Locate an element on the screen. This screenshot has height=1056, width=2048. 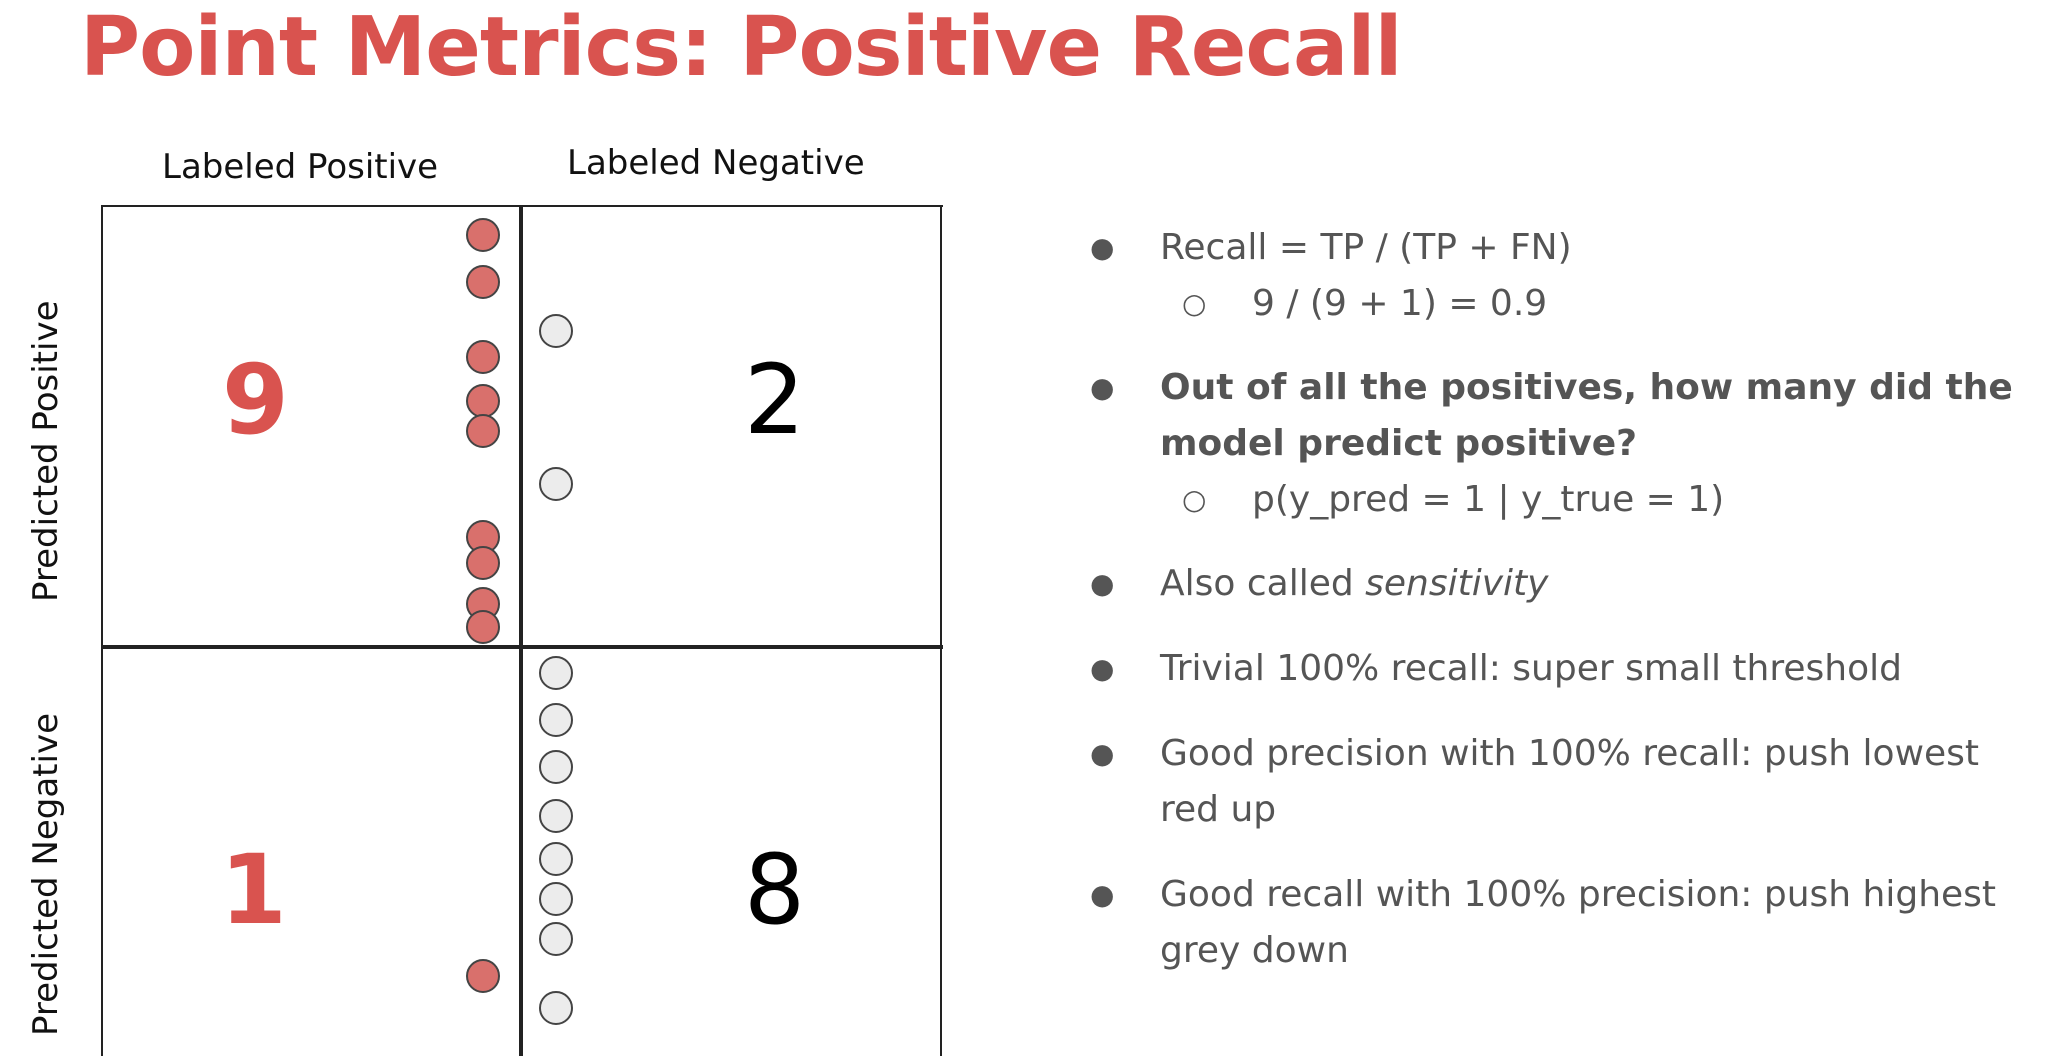
bullet-text-prefix: Also called is located at coordinates (1263, 583).